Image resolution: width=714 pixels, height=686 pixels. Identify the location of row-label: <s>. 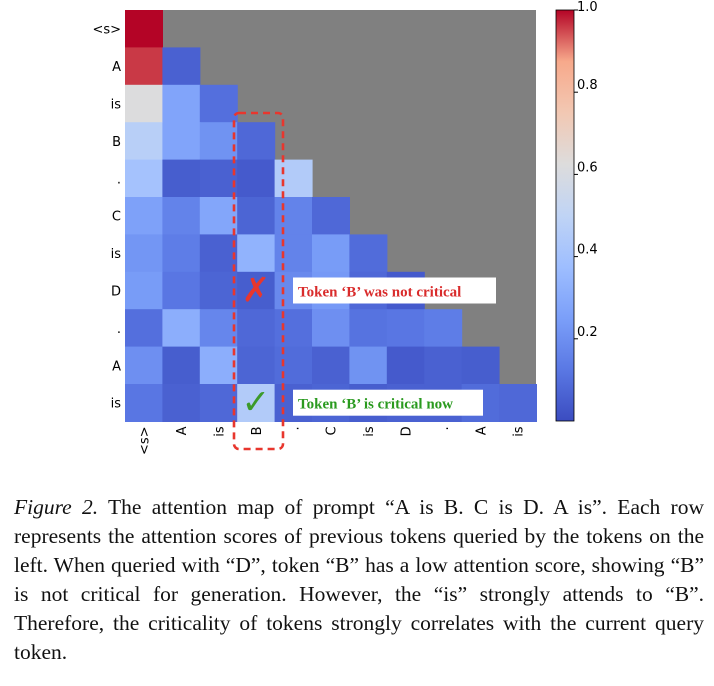
(106, 30).